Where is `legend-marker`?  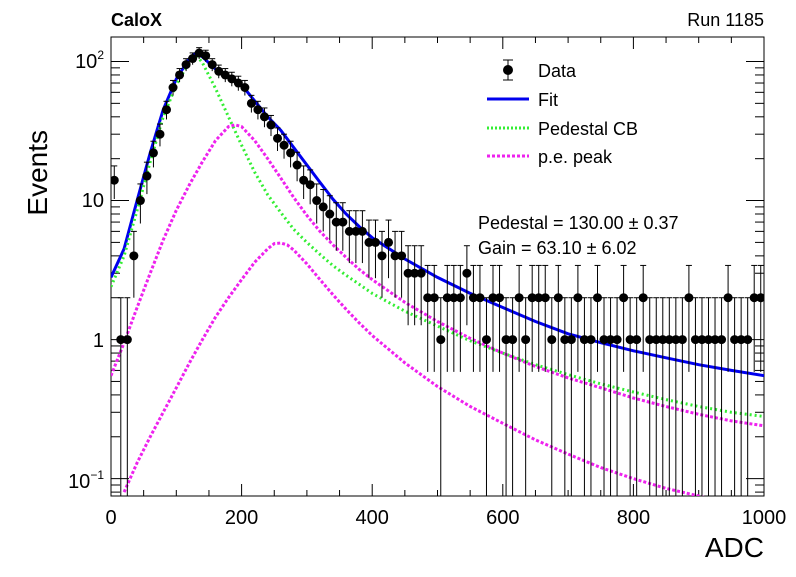 legend-marker is located at coordinates (508, 70).